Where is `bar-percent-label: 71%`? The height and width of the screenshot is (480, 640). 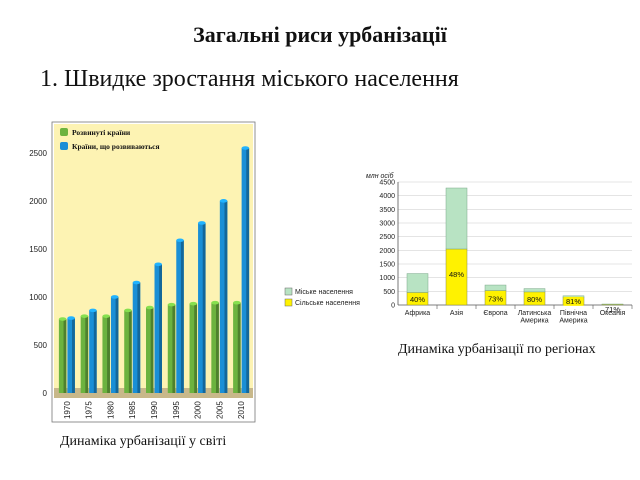 bar-percent-label: 71% is located at coordinates (612, 309).